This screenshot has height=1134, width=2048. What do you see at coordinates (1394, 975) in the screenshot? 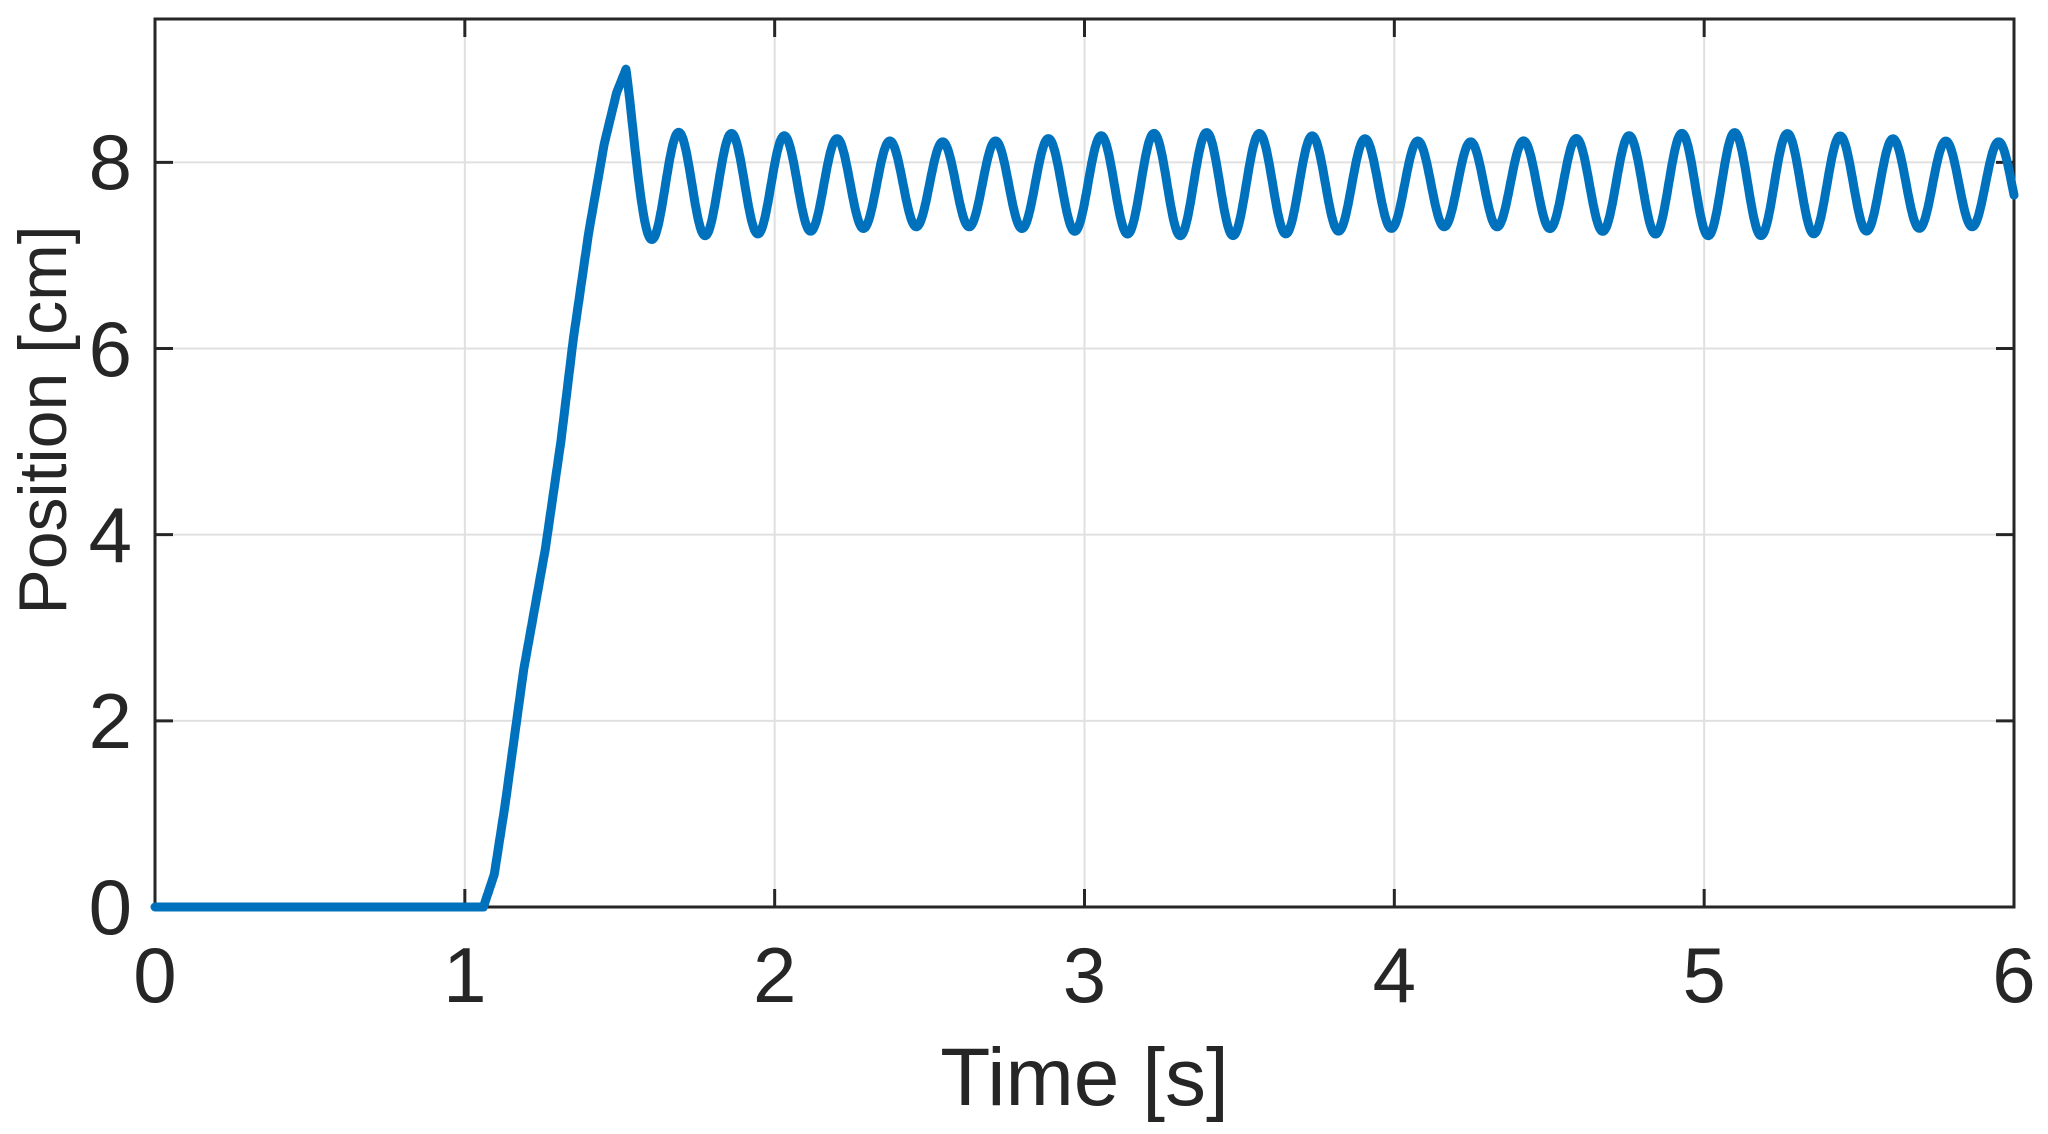
I see `x-tick-label: 4` at bounding box center [1394, 975].